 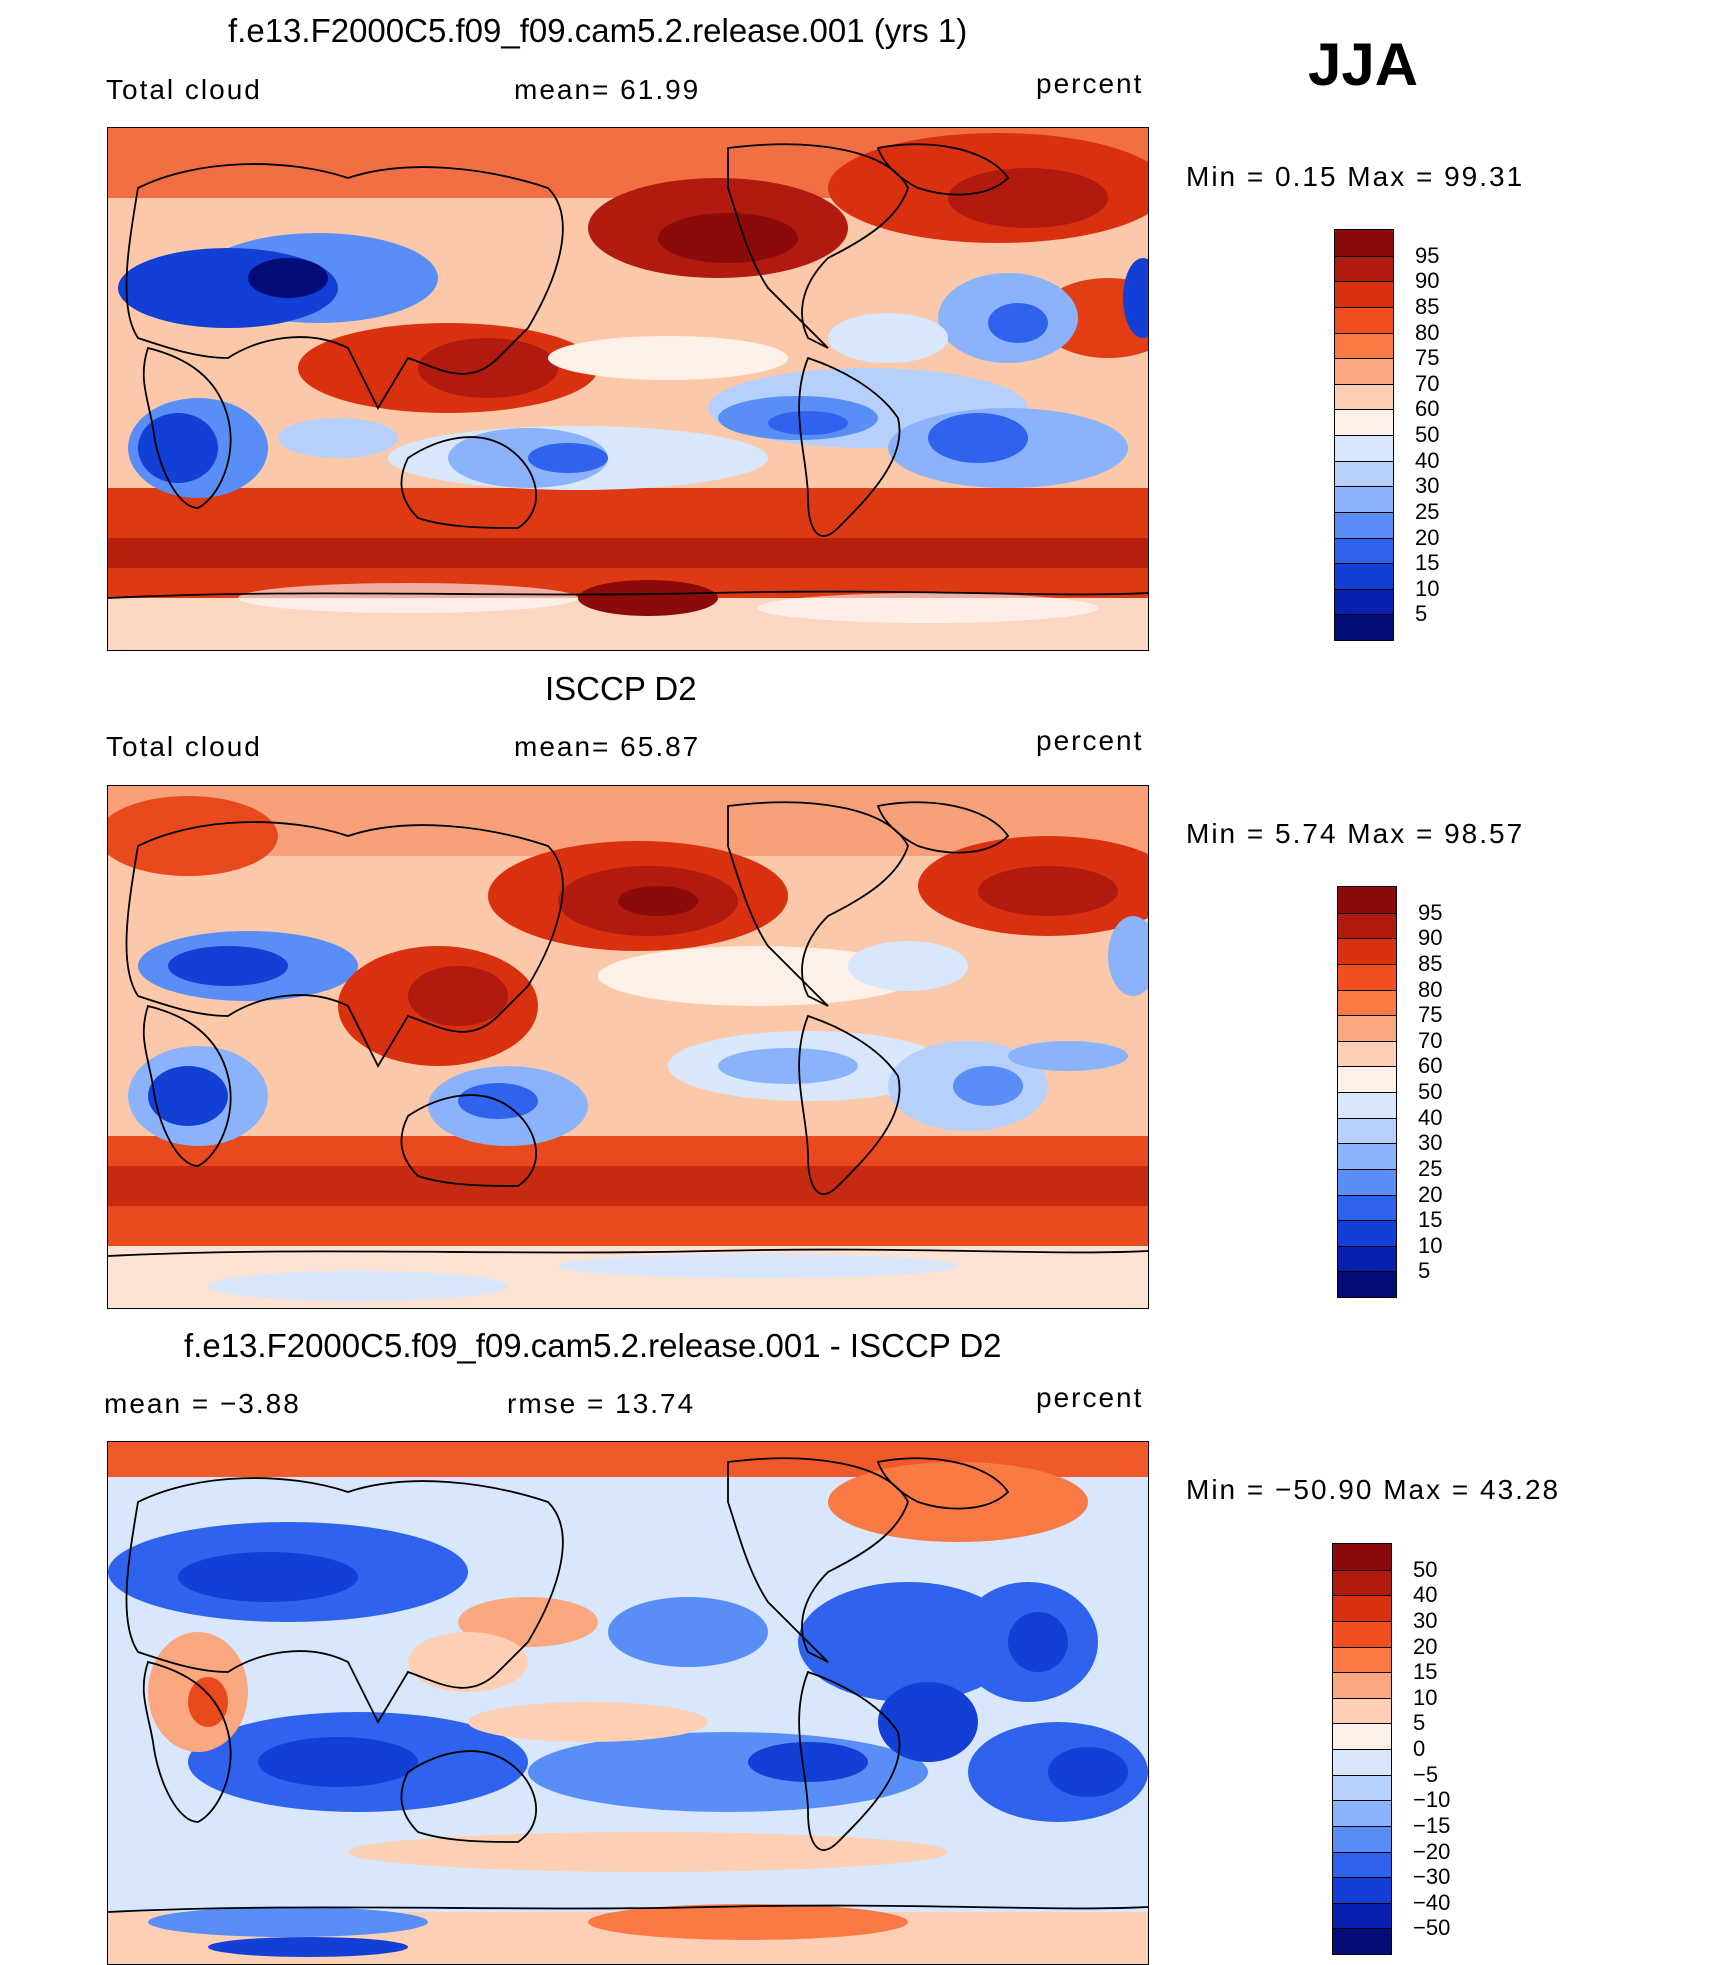 I want to click on colorbar-tick-label: −20, so click(x=1432, y=1851).